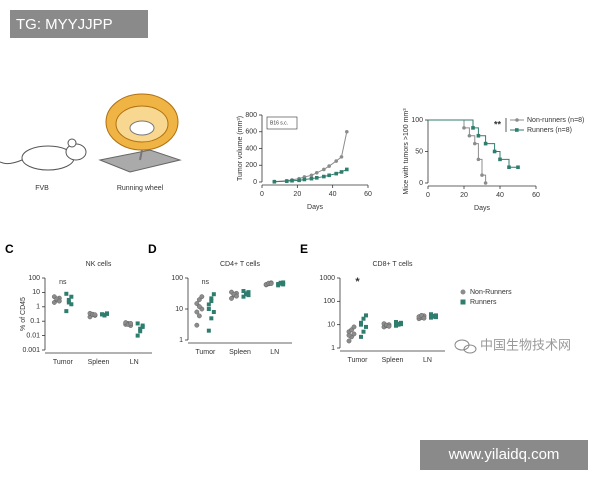  I want to click on x-axis-label: Days, so click(482, 208).